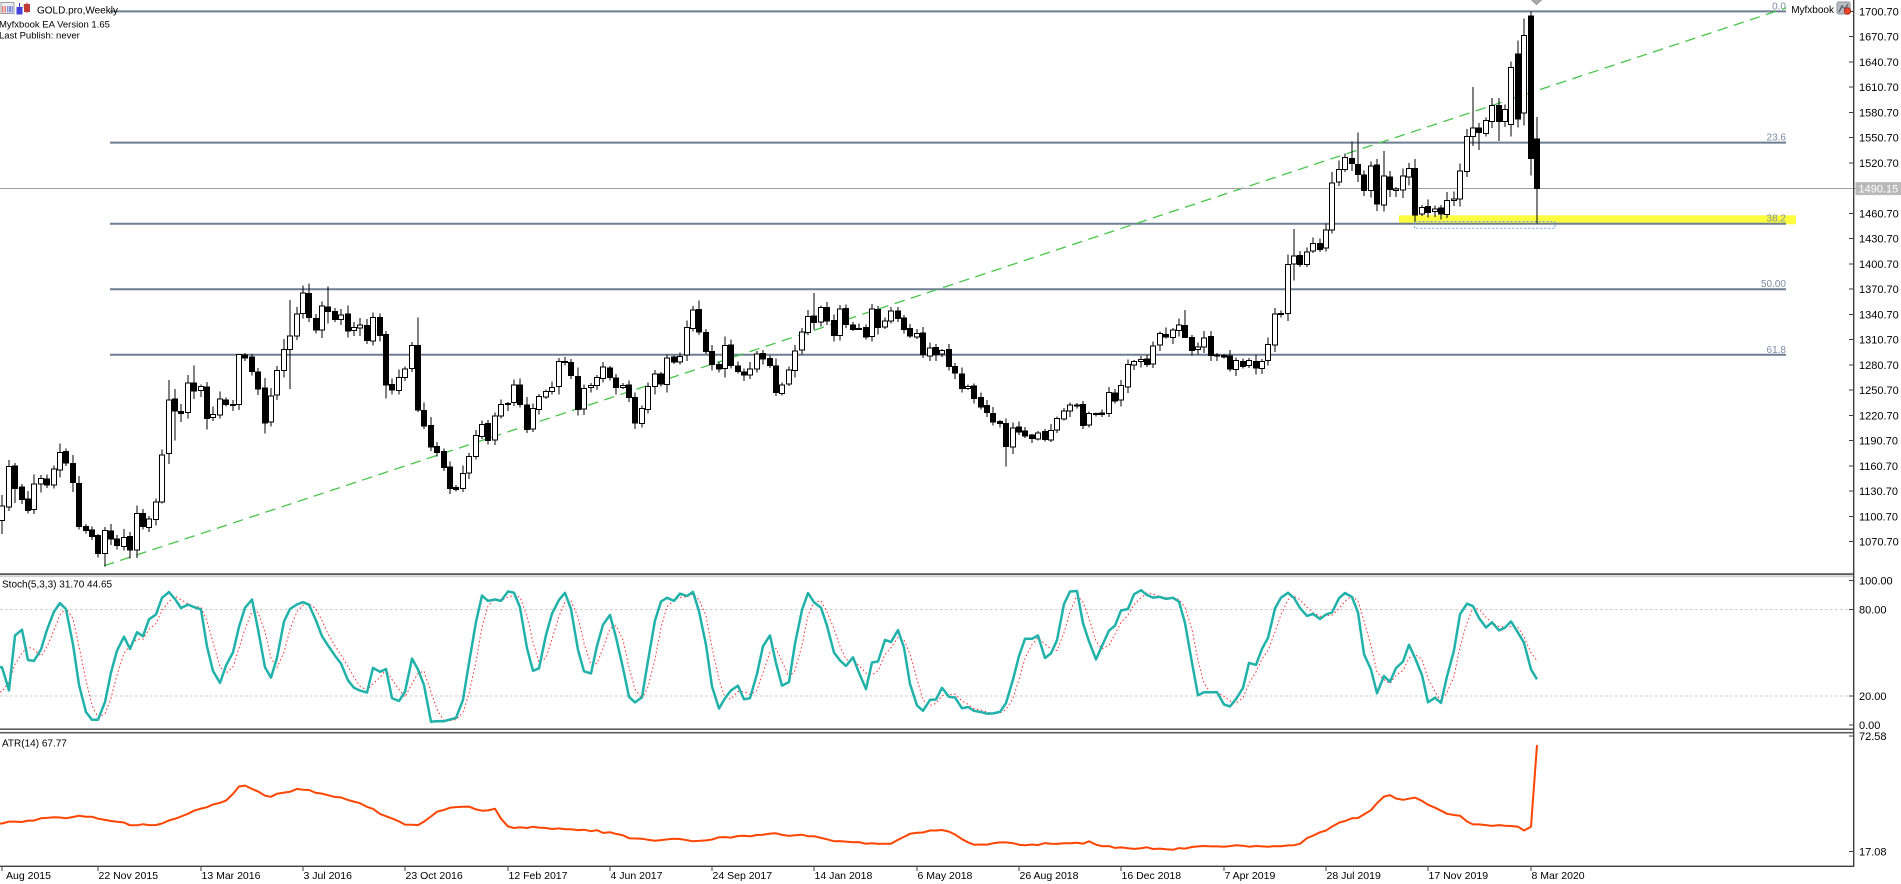  I want to click on svg-text: 1580.70, so click(1879, 113).